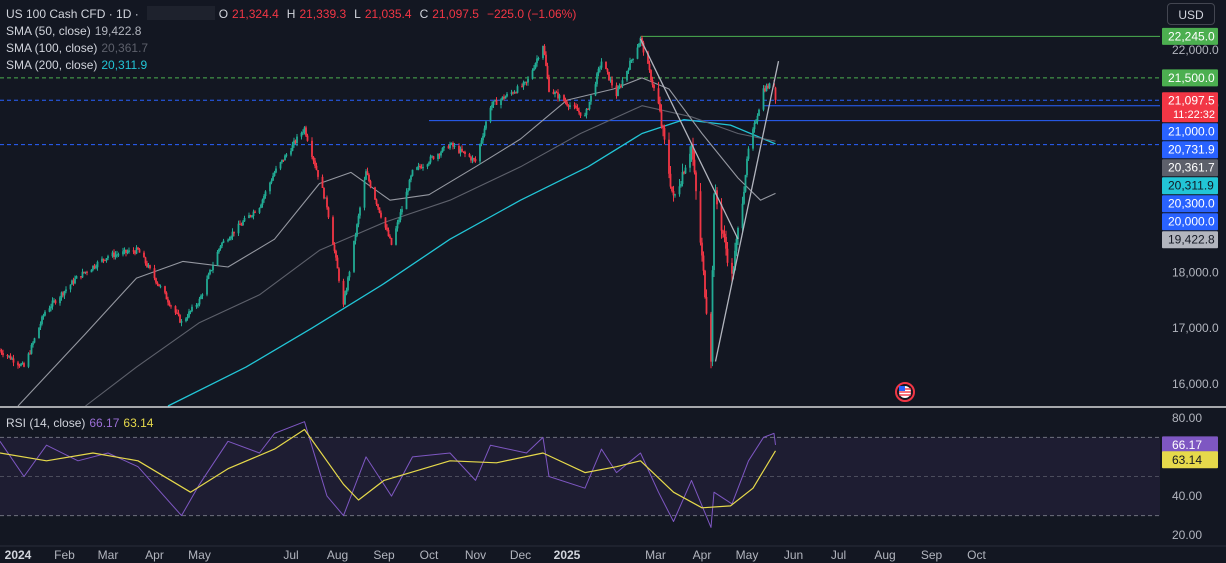 This screenshot has height=563, width=1226. What do you see at coordinates (337, 555) in the screenshot?
I see `time-tick-label: Aug` at bounding box center [337, 555].